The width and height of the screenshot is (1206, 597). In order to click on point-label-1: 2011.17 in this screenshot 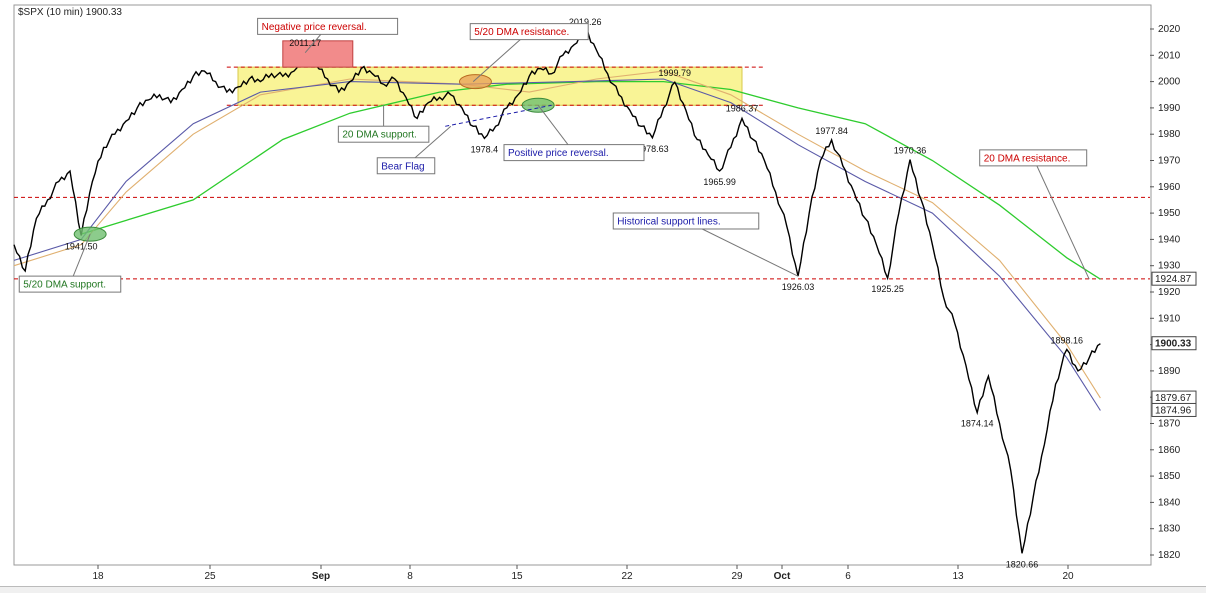, I will do `click(305, 43)`.